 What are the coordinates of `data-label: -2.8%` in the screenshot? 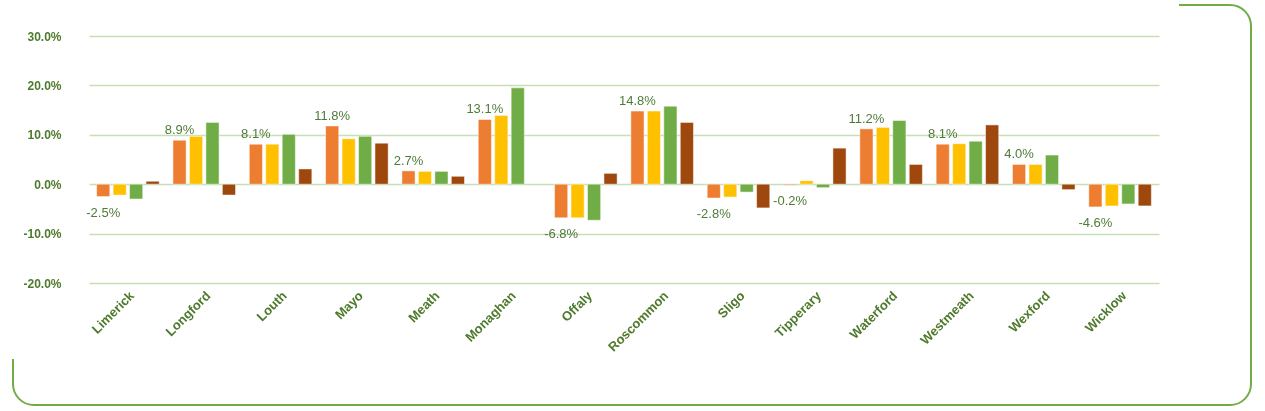 It's located at (714, 214).